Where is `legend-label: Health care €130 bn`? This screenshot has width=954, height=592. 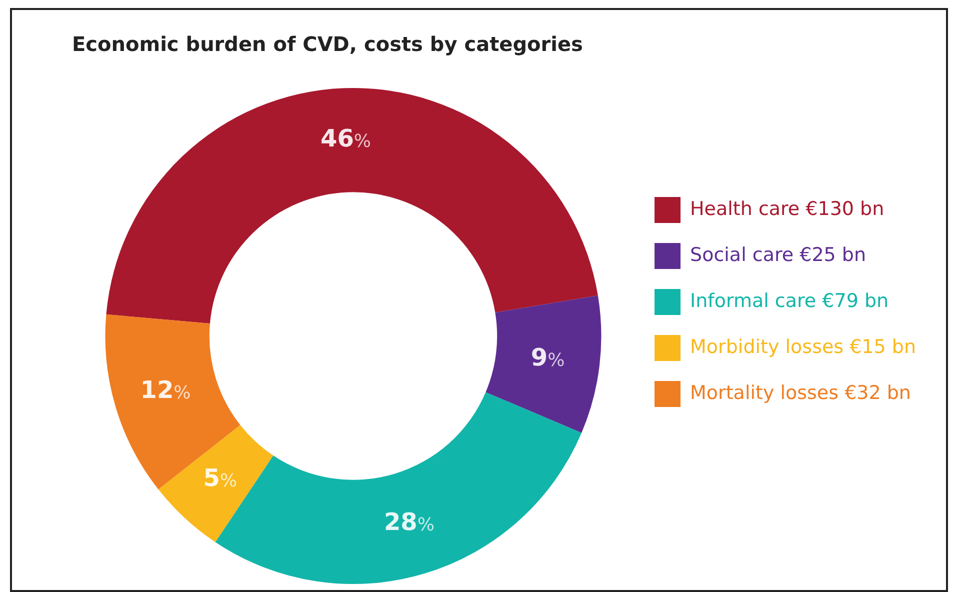 legend-label: Health care €130 bn is located at coordinates (787, 209).